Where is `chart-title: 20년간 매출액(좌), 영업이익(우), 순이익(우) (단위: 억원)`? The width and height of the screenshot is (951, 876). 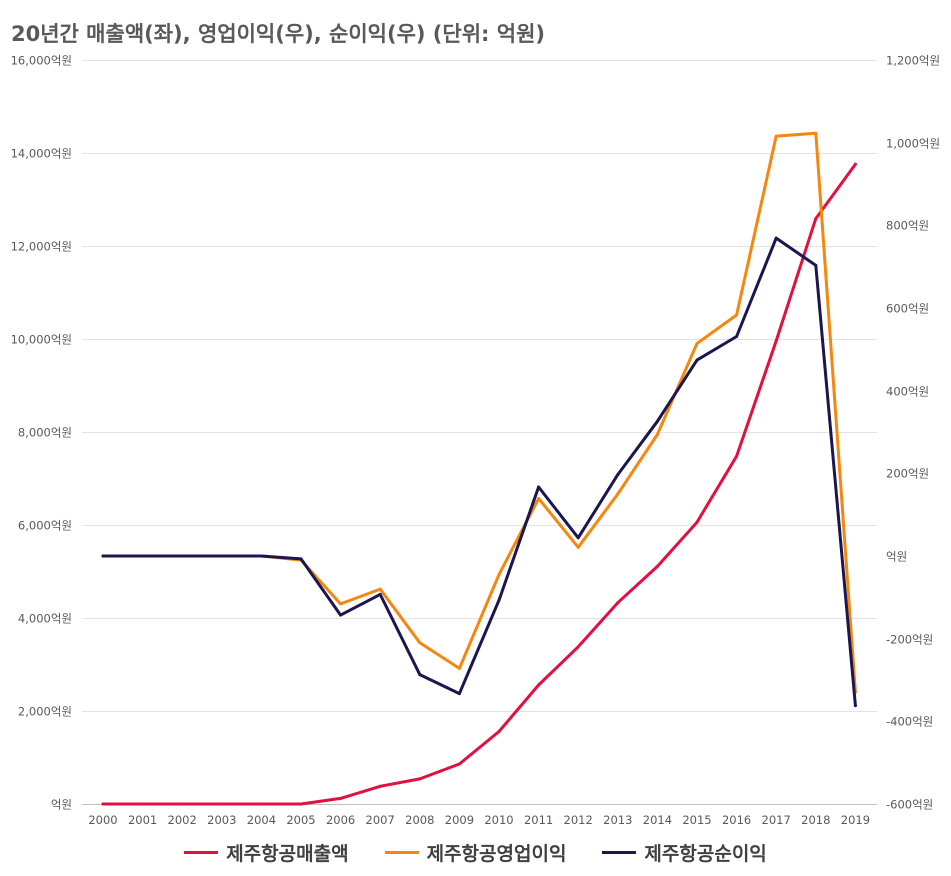
chart-title: 20년간 매출액(좌), 영업이익(우), 순이익(우) (단위: 억원) is located at coordinates (278, 34).